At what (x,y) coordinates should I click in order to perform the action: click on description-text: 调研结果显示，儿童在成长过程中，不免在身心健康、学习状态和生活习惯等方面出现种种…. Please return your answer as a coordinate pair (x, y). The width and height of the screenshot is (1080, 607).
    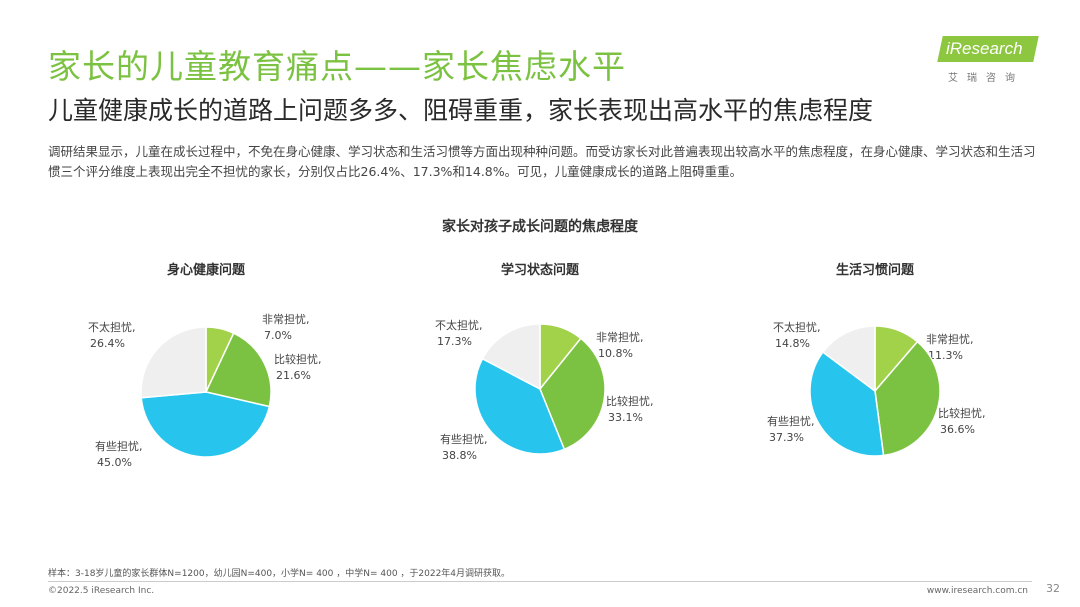
    Looking at the image, I should click on (542, 161).